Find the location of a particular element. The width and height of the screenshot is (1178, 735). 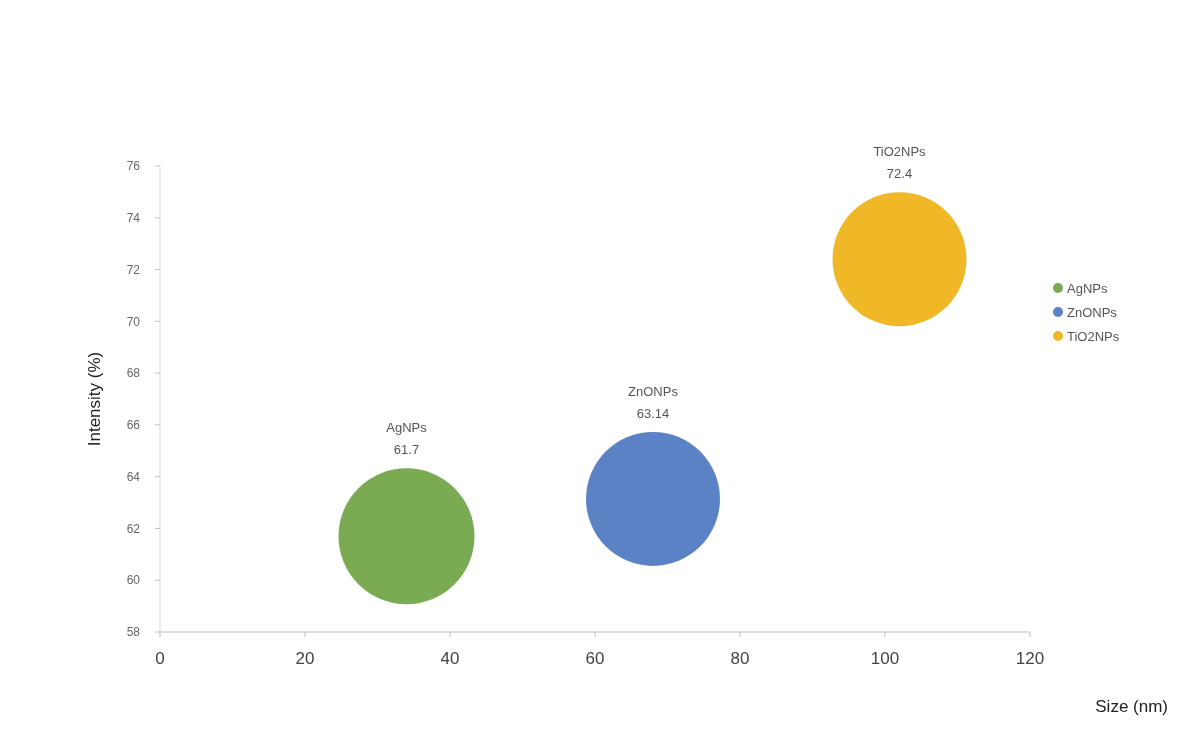

text: TiO2NPs is located at coordinates (899, 152).